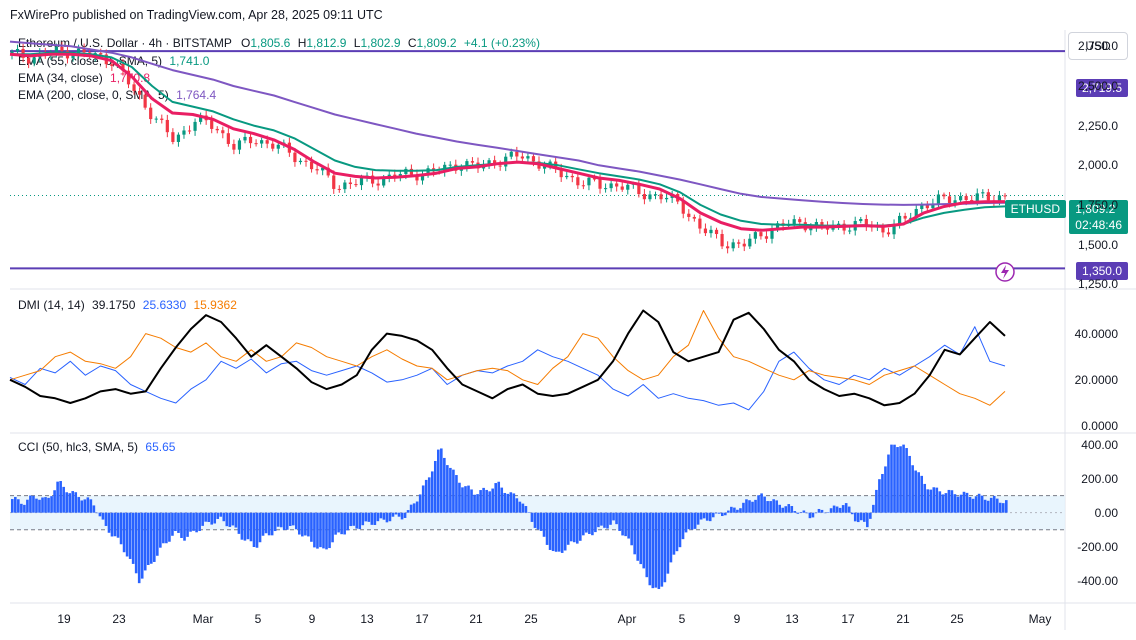  Describe the element at coordinates (196, 95) in the screenshot. I see `ema200-value: 1,764.4` at that location.